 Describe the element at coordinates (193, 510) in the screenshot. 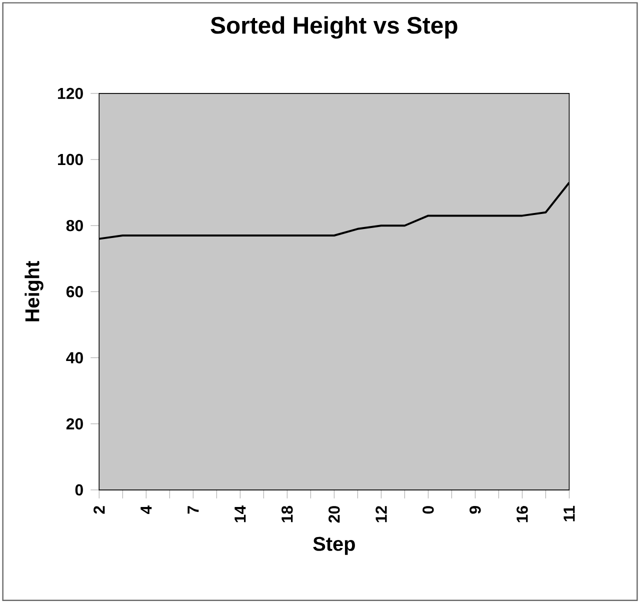

I see `x-tick-label: 7` at that location.